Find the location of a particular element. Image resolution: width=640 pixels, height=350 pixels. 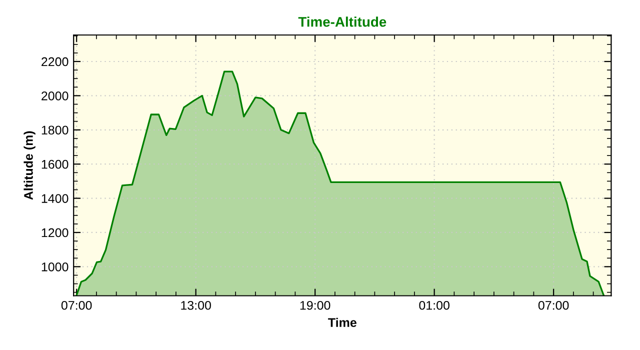

x-axis-title: Time is located at coordinates (342, 322).